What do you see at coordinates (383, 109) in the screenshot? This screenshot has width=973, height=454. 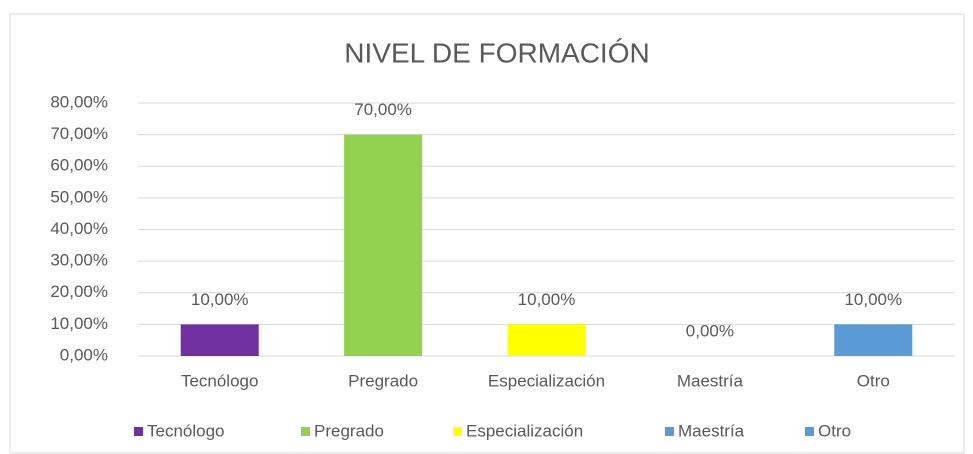 I see `data-label: 70,00%` at bounding box center [383, 109].